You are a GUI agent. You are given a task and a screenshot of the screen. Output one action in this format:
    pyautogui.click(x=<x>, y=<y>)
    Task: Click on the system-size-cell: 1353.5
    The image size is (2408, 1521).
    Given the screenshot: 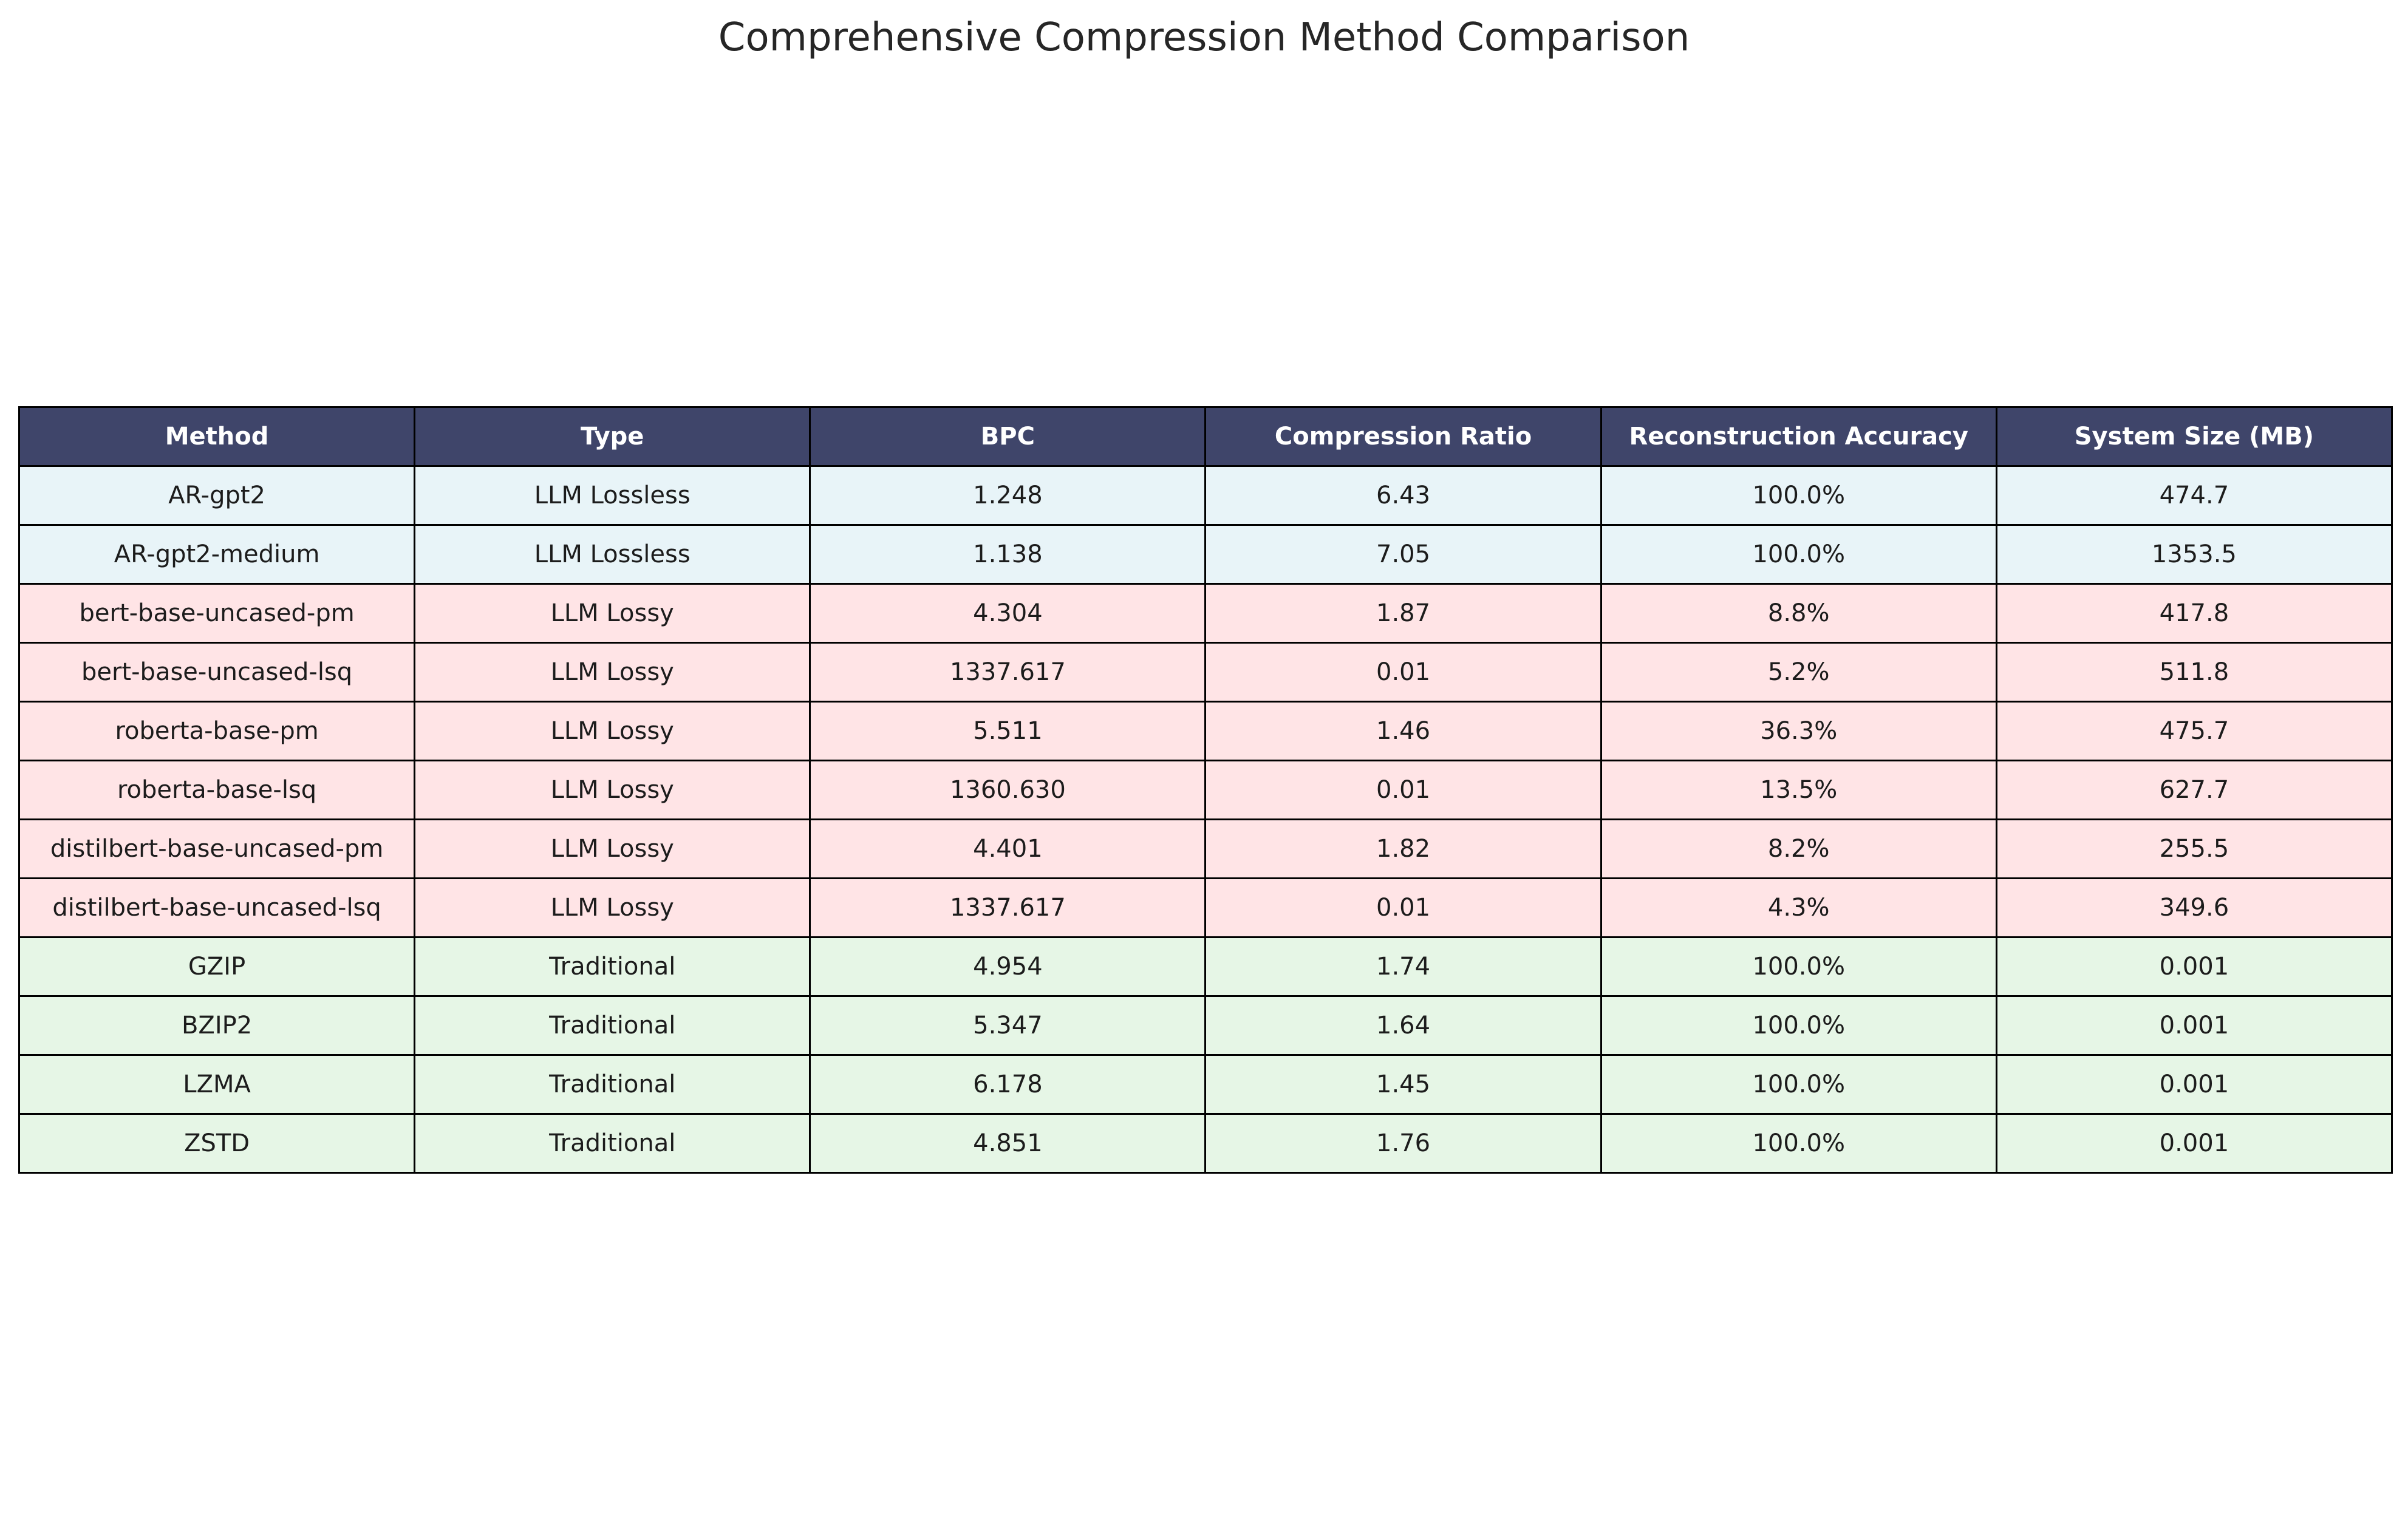 What is the action you would take?
    pyautogui.click(x=2194, y=554)
    